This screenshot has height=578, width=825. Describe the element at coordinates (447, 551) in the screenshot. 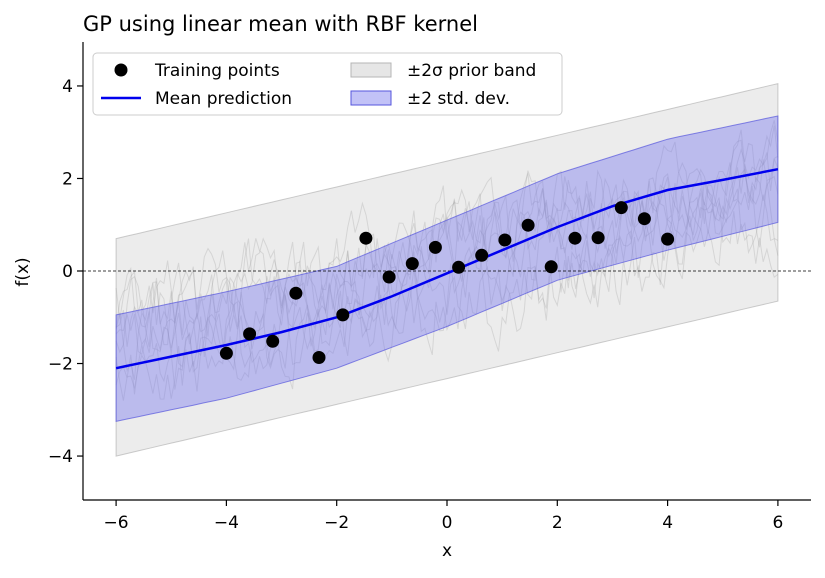

I see `x-axis-label: x` at that location.